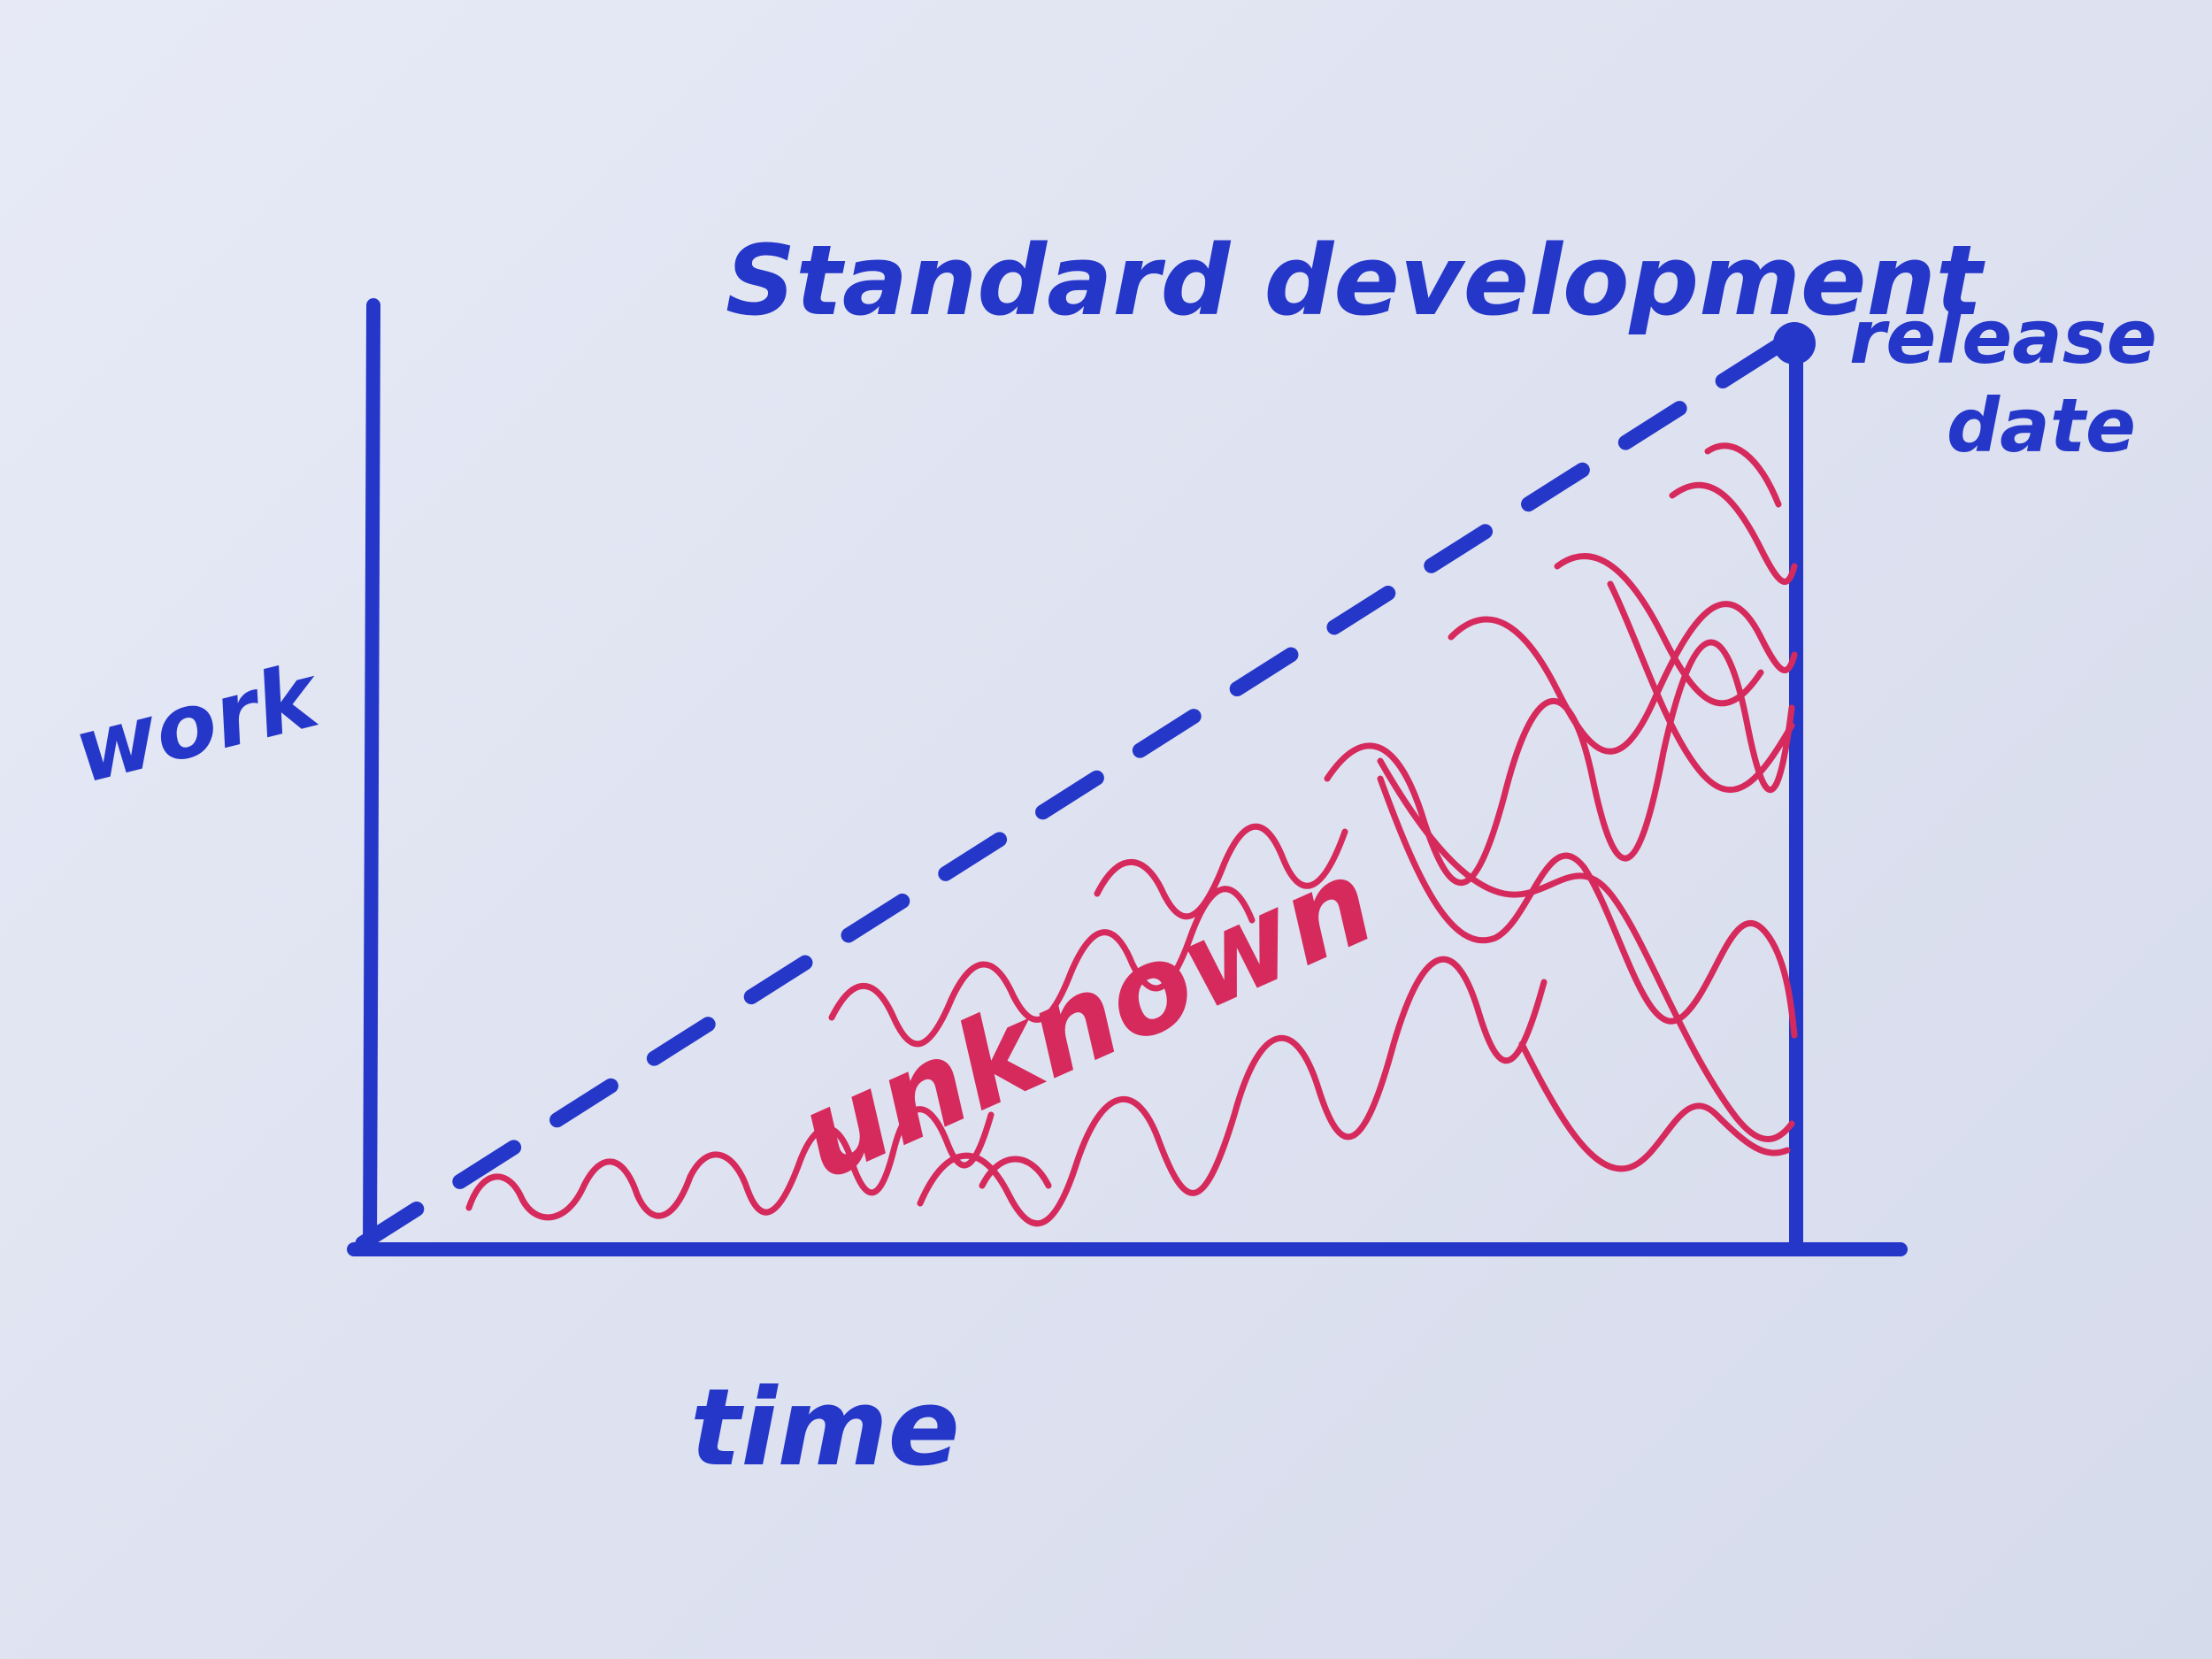 This screenshot has width=2212, height=1659. I want to click on y-axis-line, so click(371, 777).